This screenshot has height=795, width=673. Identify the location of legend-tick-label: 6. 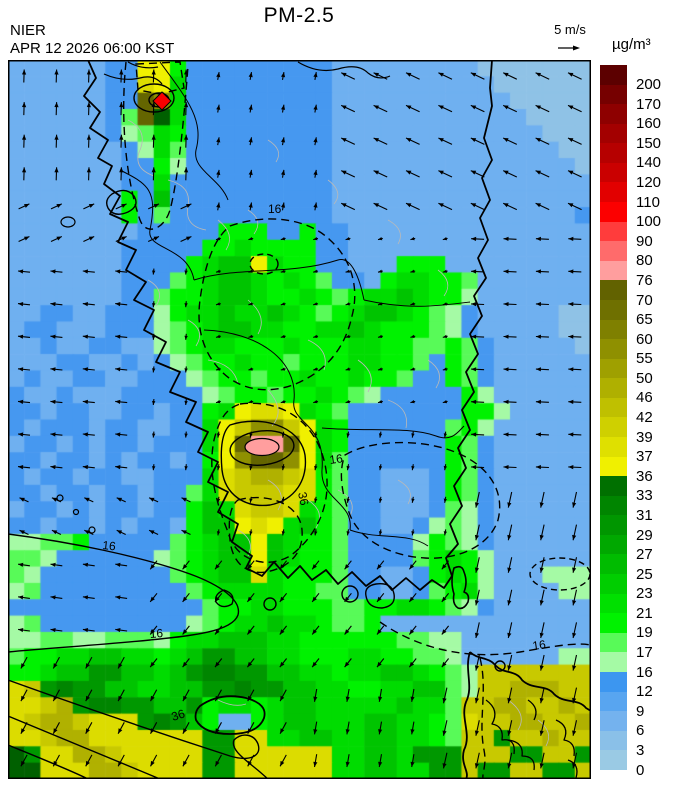
(640, 731).